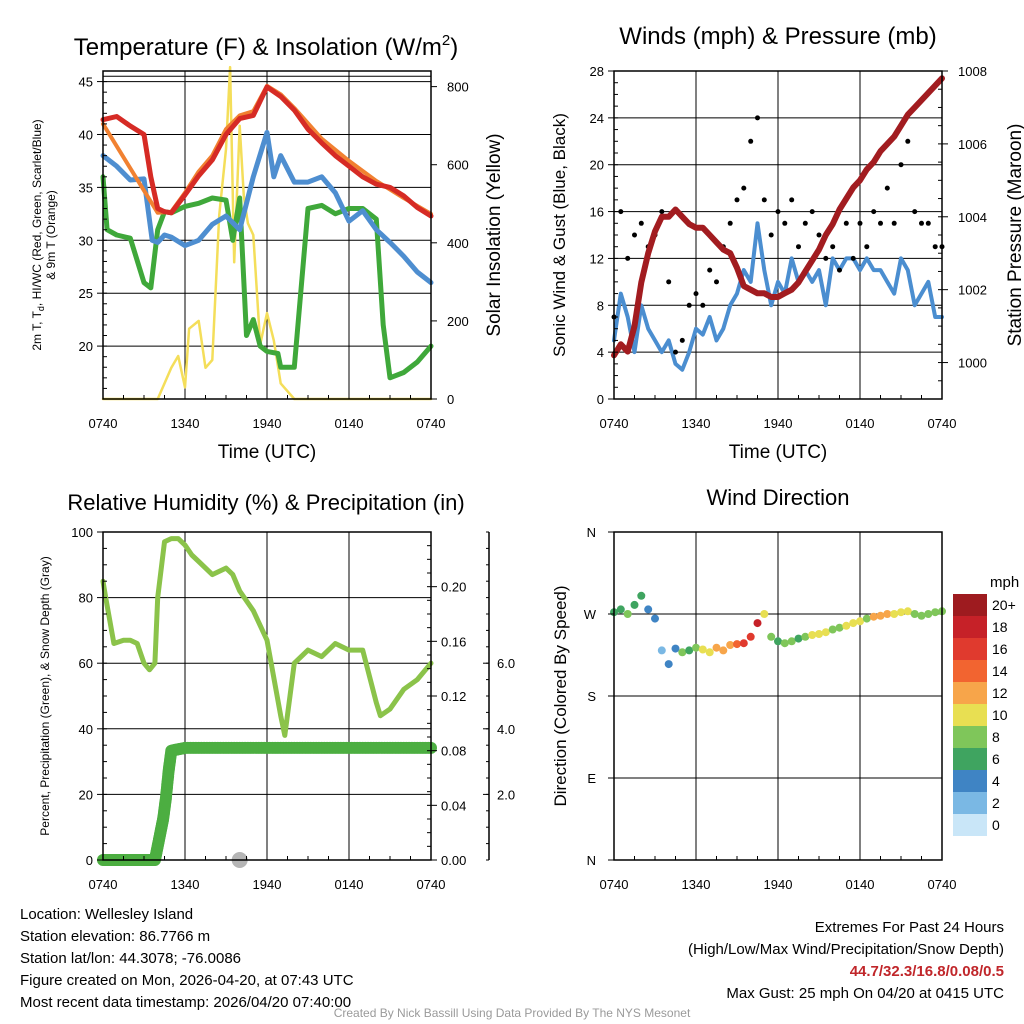  What do you see at coordinates (267, 207) in the screenshot?
I see `series-hi-wc` at bounding box center [267, 207].